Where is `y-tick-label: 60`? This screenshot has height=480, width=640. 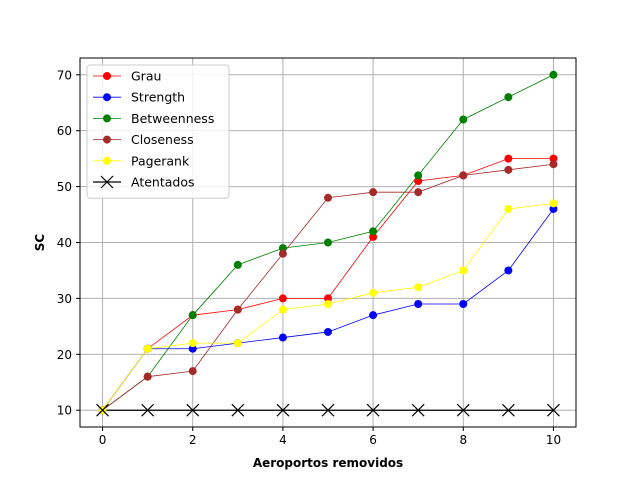 y-tick-label: 60 is located at coordinates (64, 131).